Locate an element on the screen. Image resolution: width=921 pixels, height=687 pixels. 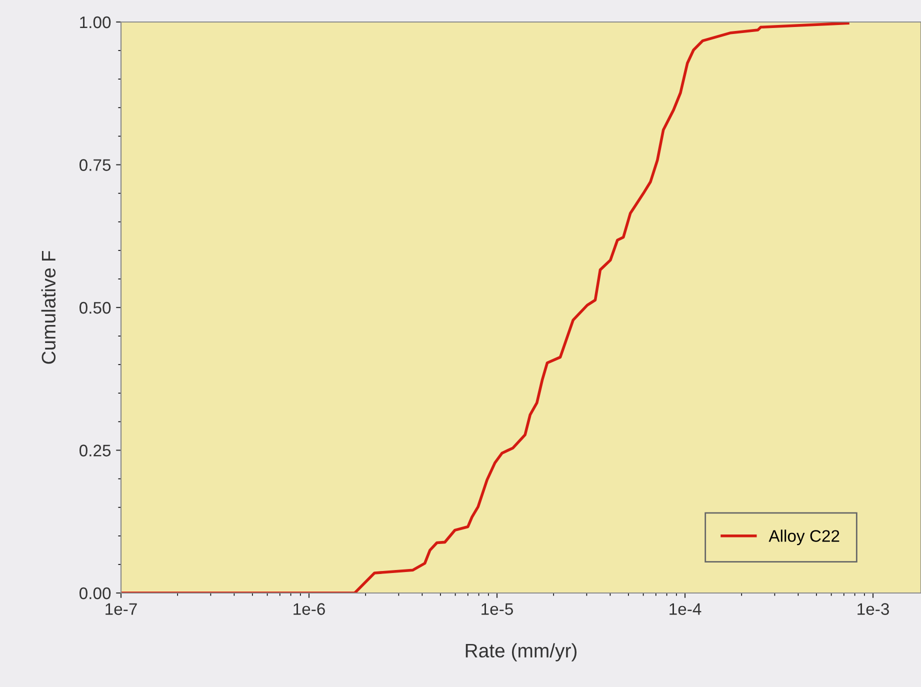
y-tick-label: 0.00 is located at coordinates (95, 593).